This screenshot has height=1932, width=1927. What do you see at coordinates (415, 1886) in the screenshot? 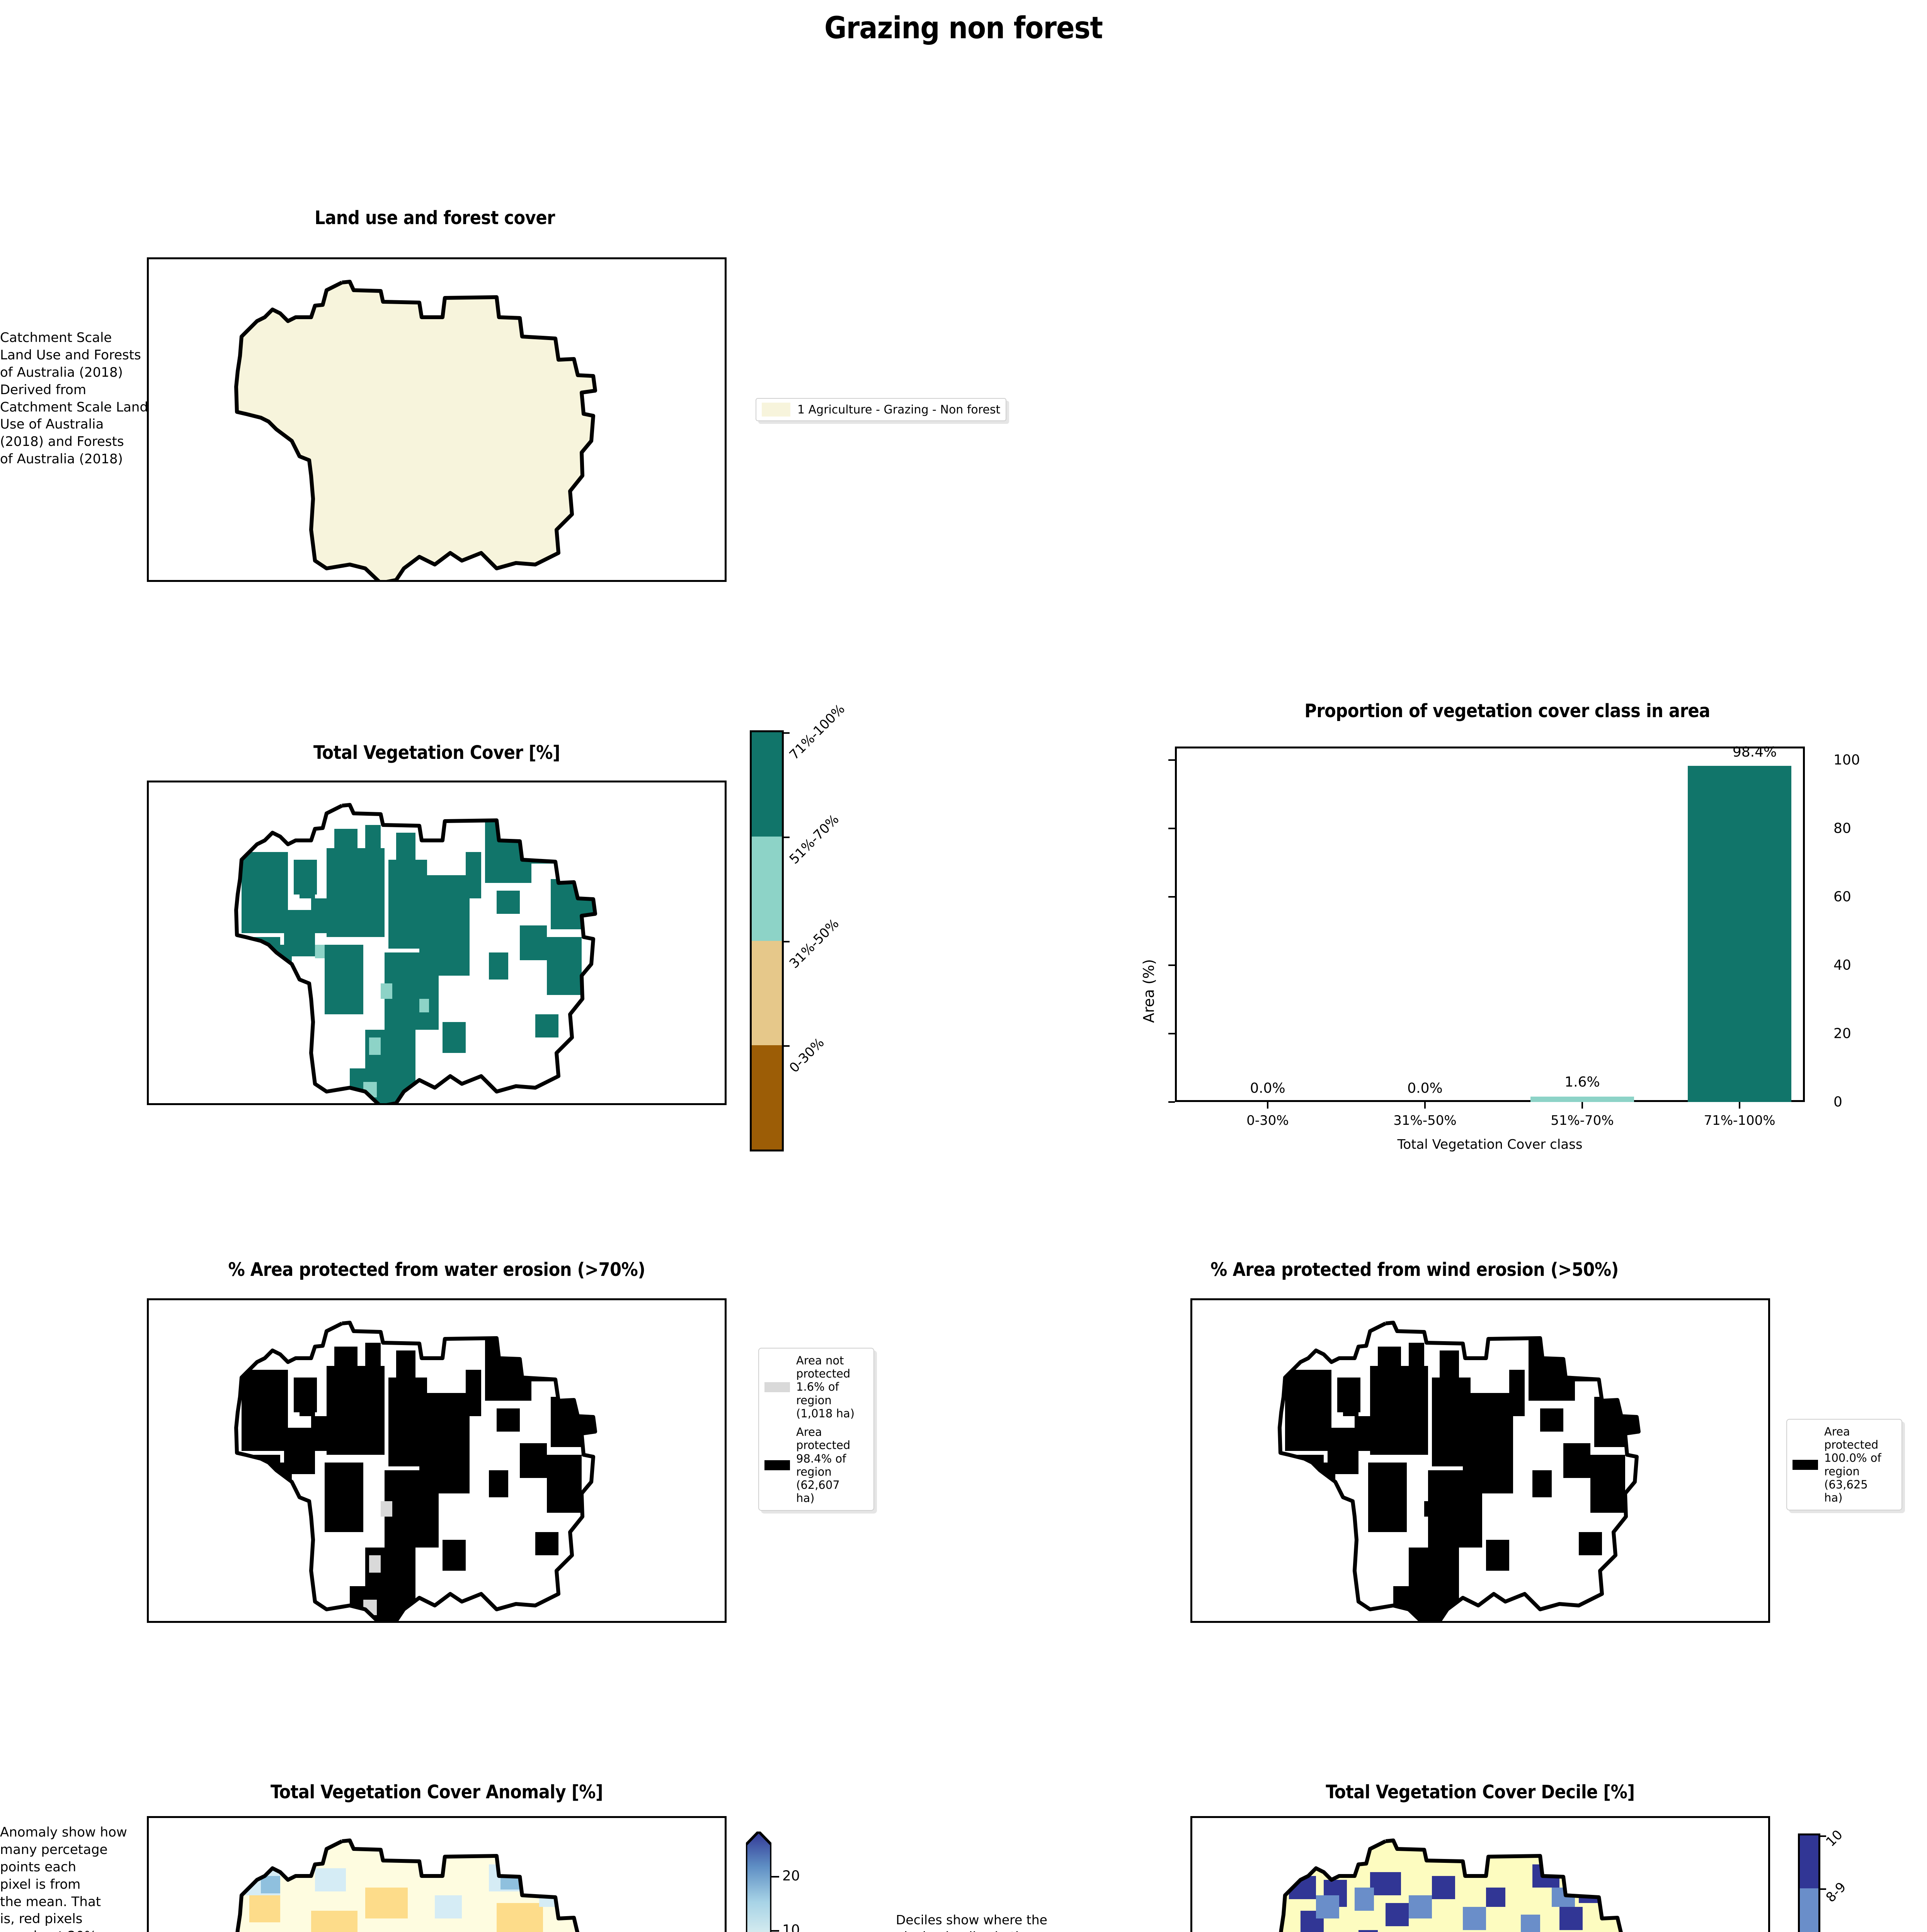
I see `anomaly-pixels` at bounding box center [415, 1886].